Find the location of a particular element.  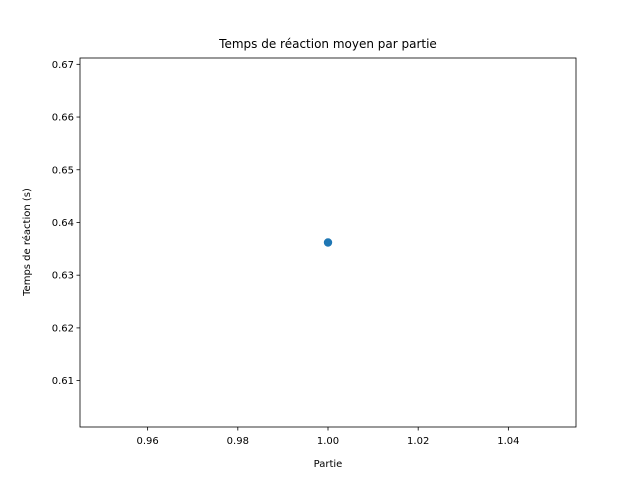

chart-title: Temps de réaction moyen par partie is located at coordinates (327, 44).